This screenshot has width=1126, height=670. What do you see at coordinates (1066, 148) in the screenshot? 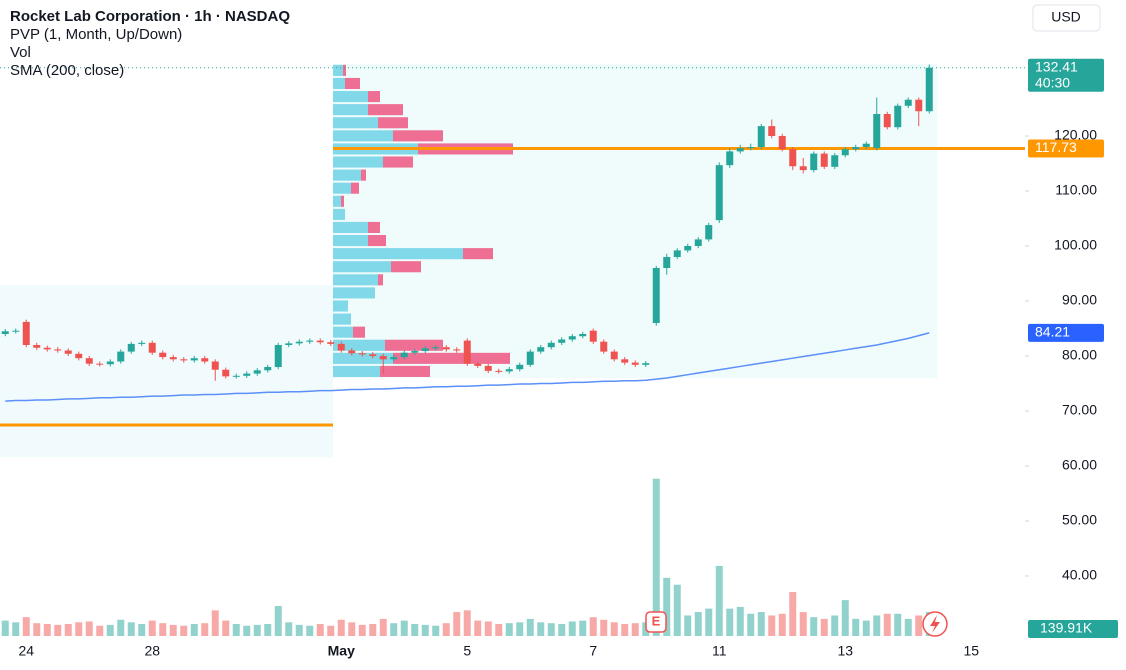
I see `poc-tag-box` at bounding box center [1066, 148].